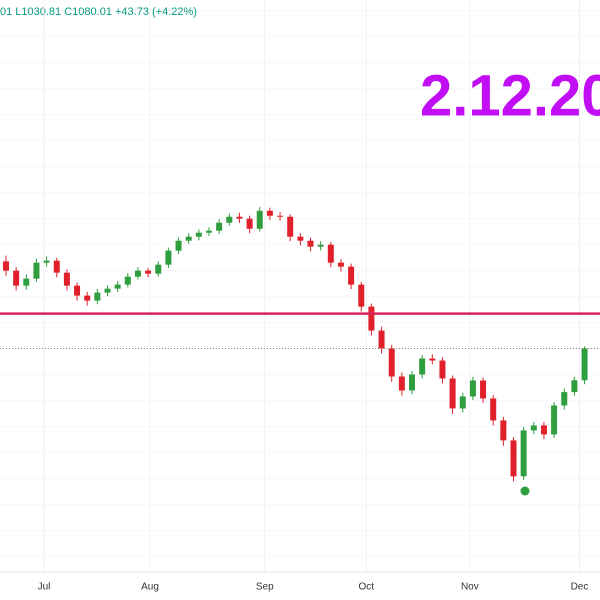 The height and width of the screenshot is (600, 600). Describe the element at coordinates (470, 587) in the screenshot. I see `x-tick-label: Nov` at that location.